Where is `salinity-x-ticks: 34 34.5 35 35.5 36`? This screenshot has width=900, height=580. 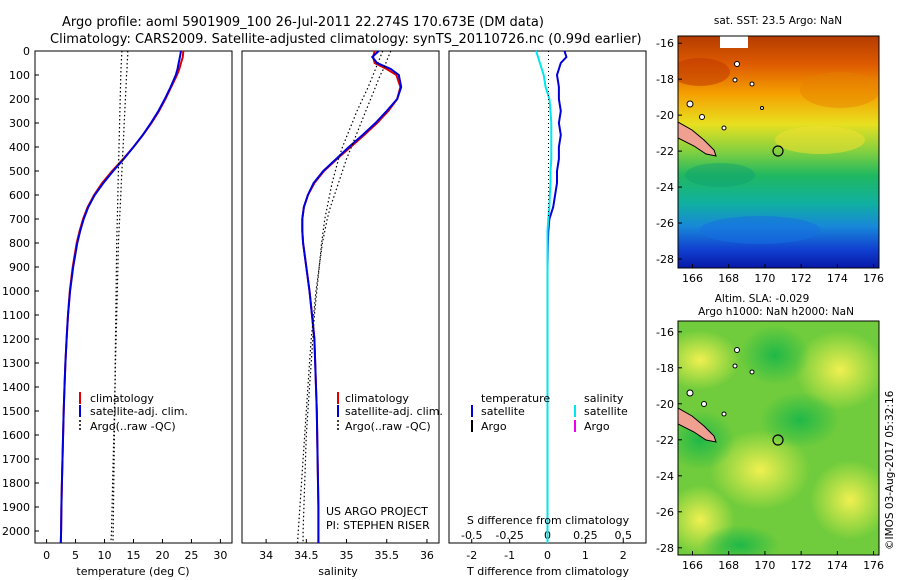 salinity-x-ticks: 34 34.5 35 35.5 36 is located at coordinates (346, 550).